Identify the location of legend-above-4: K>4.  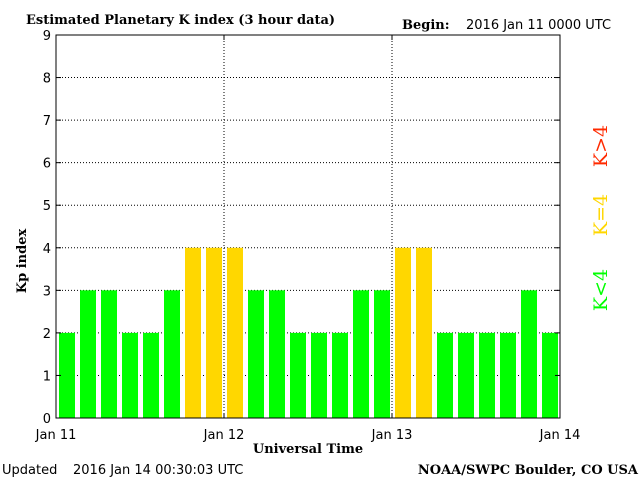
(601, 146).